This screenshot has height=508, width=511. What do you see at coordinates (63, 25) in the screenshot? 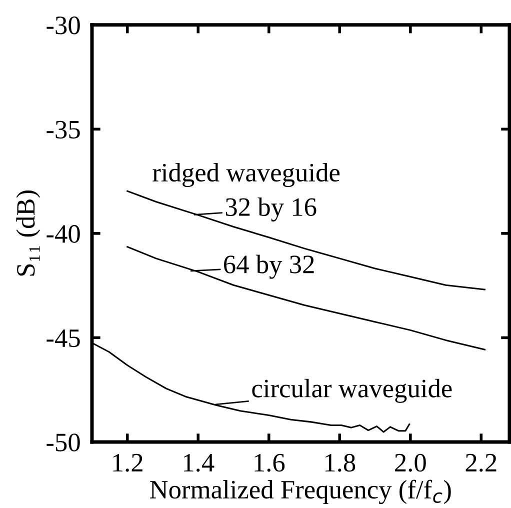
I see `y-tick-label: -30` at bounding box center [63, 25].